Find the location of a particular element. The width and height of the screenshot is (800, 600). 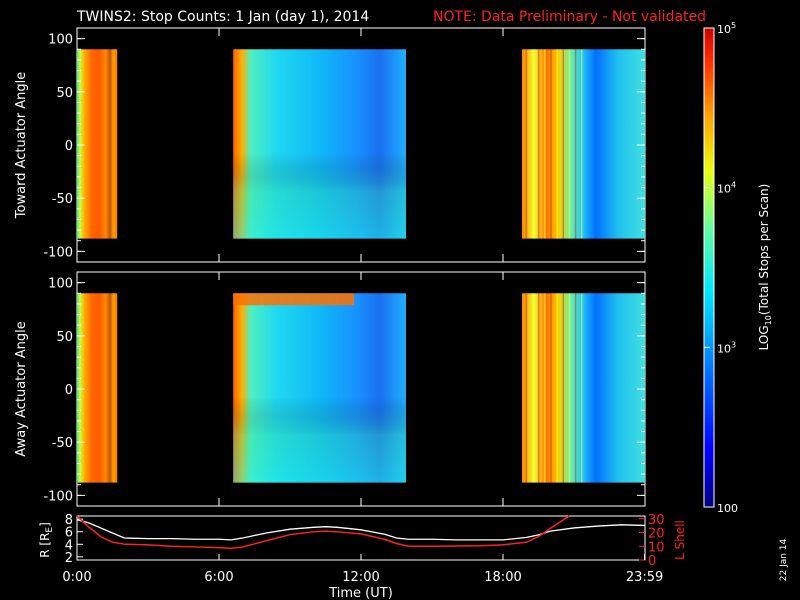

x-tick-label: 18:00 is located at coordinates (502, 577).